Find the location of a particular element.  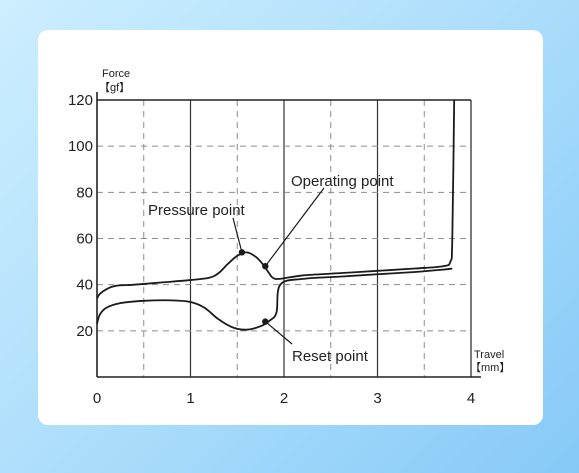

annotation-label: Operating point is located at coordinates (342, 181).